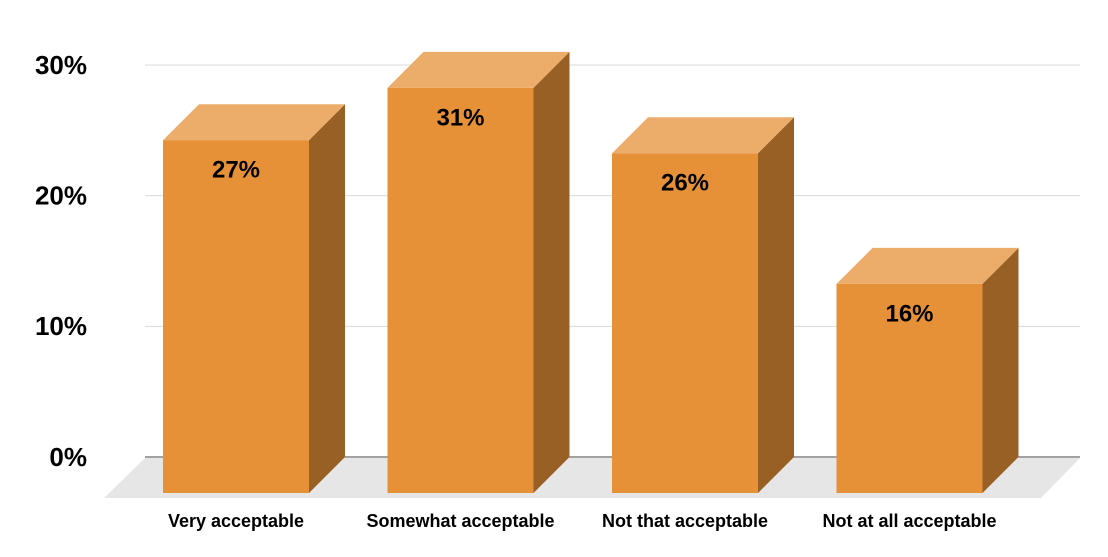 This screenshot has width=1108, height=557. Describe the element at coordinates (68, 457) in the screenshot. I see `y-tick-label: 0%` at that location.